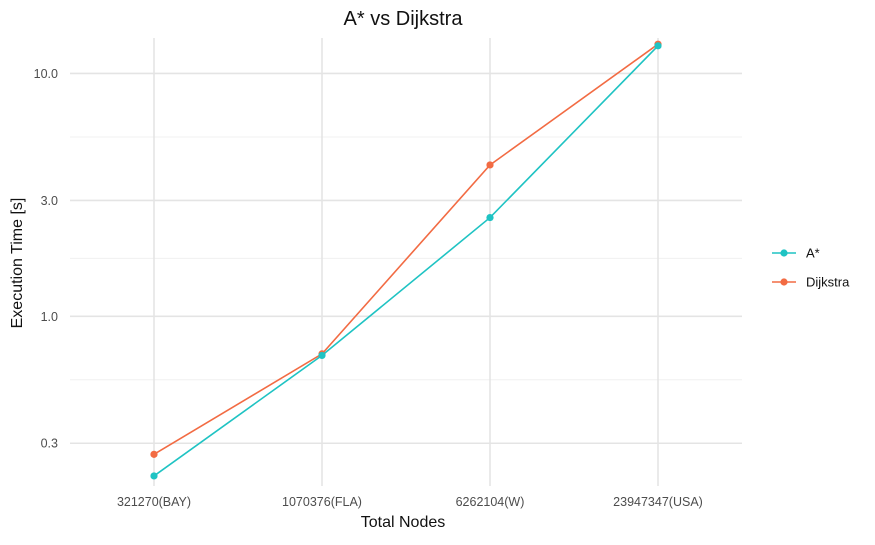 Image resolution: width=875 pixels, height=545 pixels. What do you see at coordinates (811, 268) in the screenshot?
I see `legend: A* Dijkstra` at bounding box center [811, 268].